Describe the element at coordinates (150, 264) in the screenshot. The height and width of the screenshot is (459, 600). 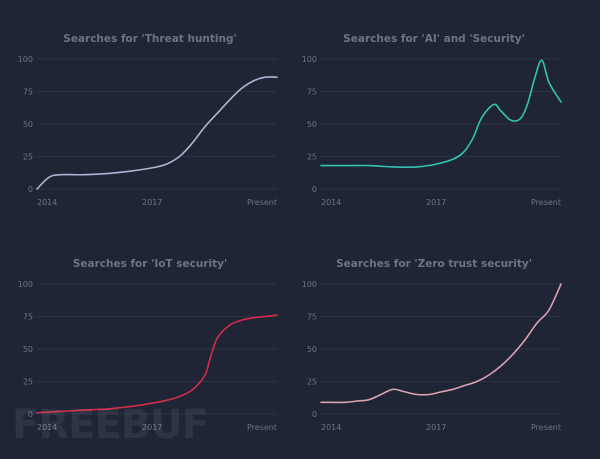
I see `chart-title: Searches for 'IoT security'` at that location.